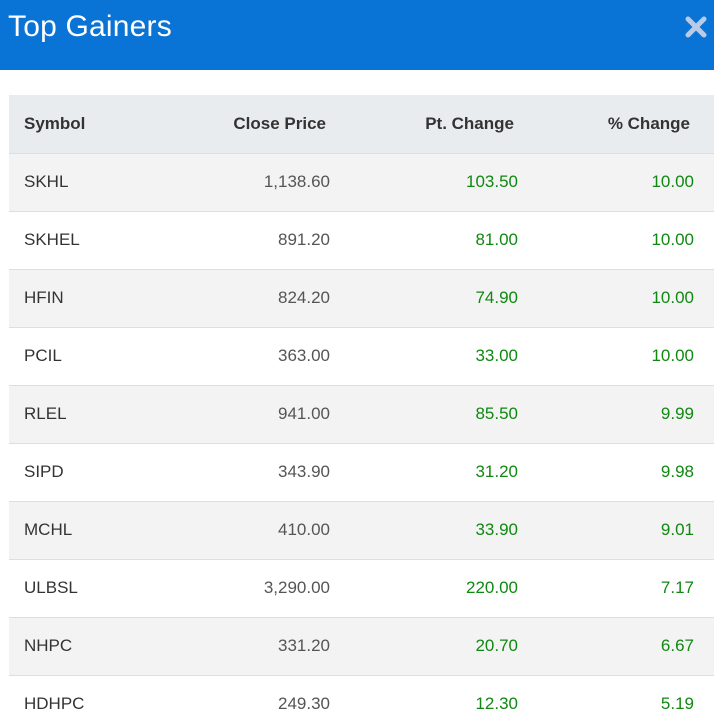  What do you see at coordinates (424, 698) in the screenshot?
I see `pt-change-cell: 12.30` at bounding box center [424, 698].